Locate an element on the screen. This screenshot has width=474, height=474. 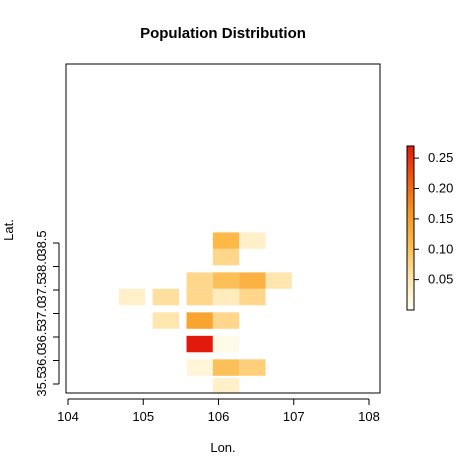
legend-tick-label: 0.05 is located at coordinates (440, 279).